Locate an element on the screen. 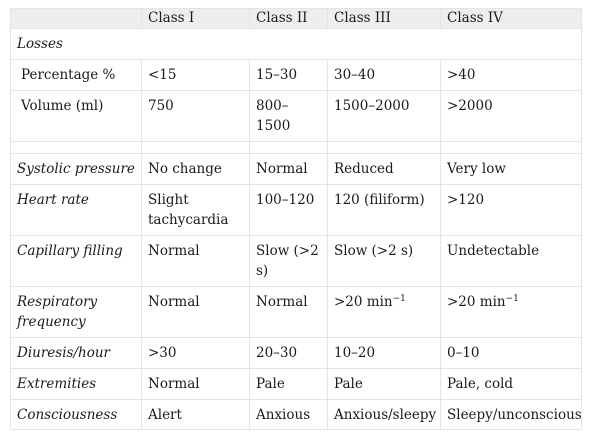 This screenshot has width=590, height=436. header-empty-cell is located at coordinates (76, 18).